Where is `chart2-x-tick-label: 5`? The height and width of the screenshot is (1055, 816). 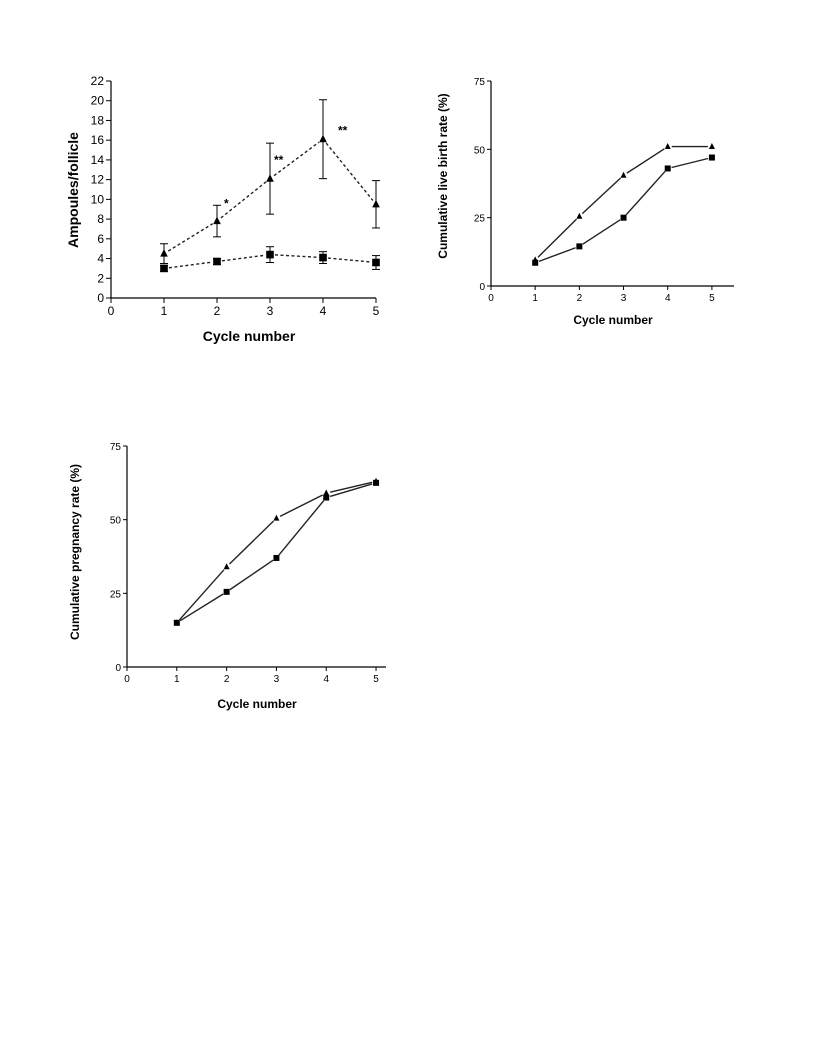 chart2-x-tick-label: 5 is located at coordinates (712, 298).